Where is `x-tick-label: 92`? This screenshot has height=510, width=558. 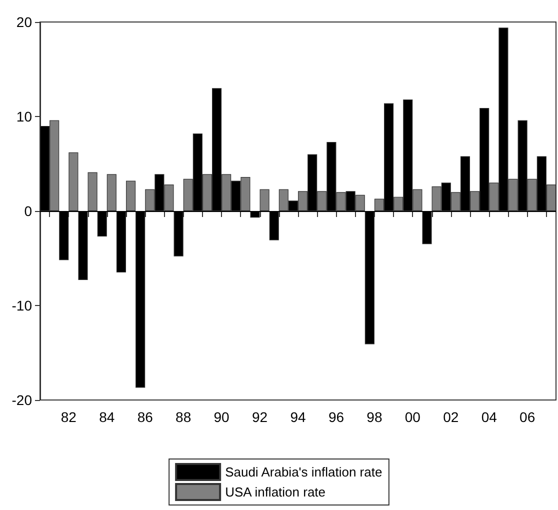 x-tick-label: 92 is located at coordinates (260, 417).